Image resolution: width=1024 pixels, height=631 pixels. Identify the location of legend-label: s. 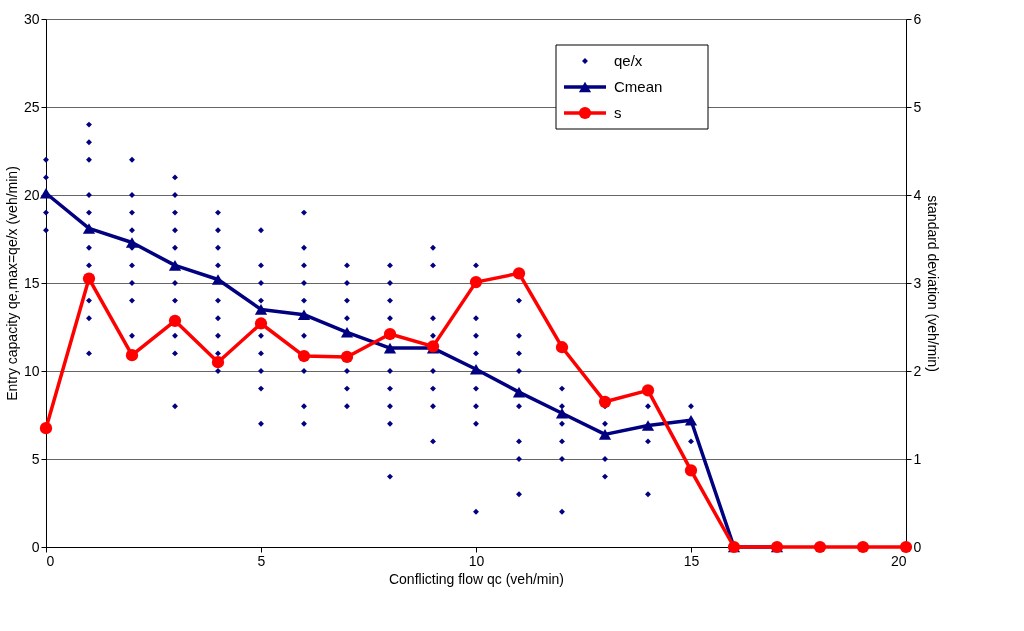
(618, 112).